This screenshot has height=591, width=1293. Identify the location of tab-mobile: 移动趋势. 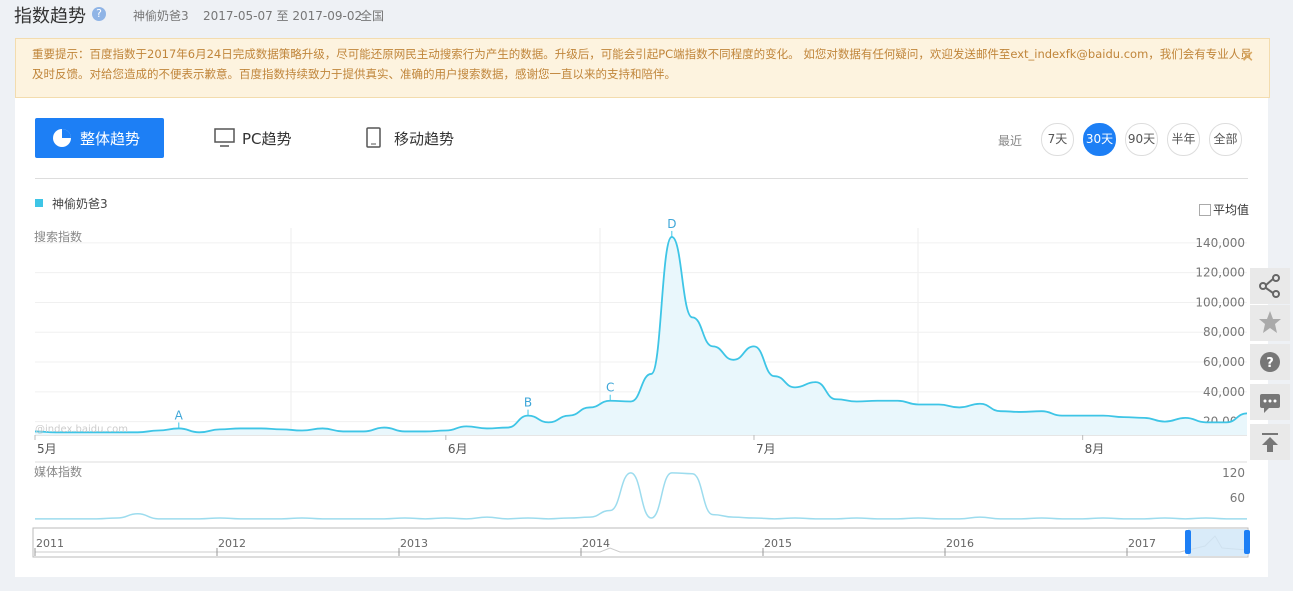
(424, 139).